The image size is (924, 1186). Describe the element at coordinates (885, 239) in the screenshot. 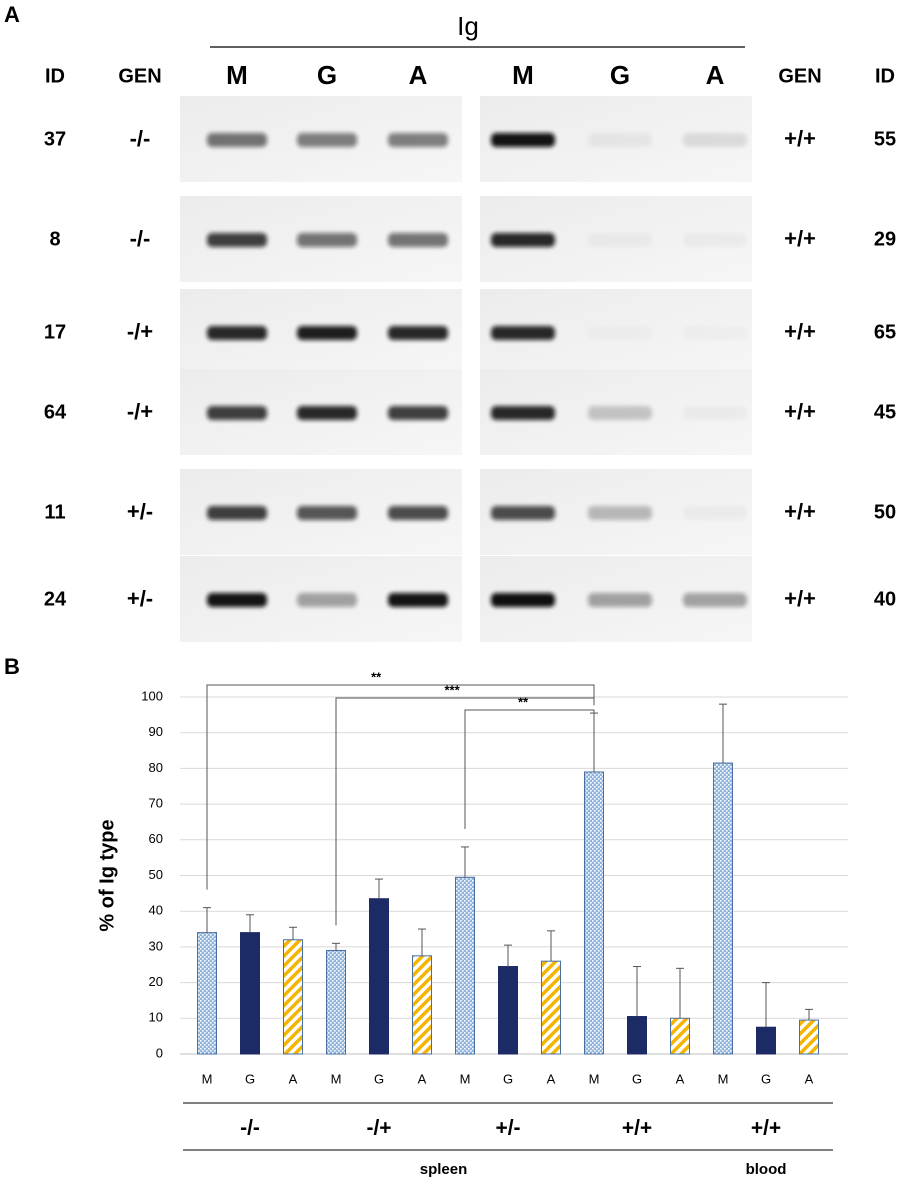

I see `row-id: 29` at that location.